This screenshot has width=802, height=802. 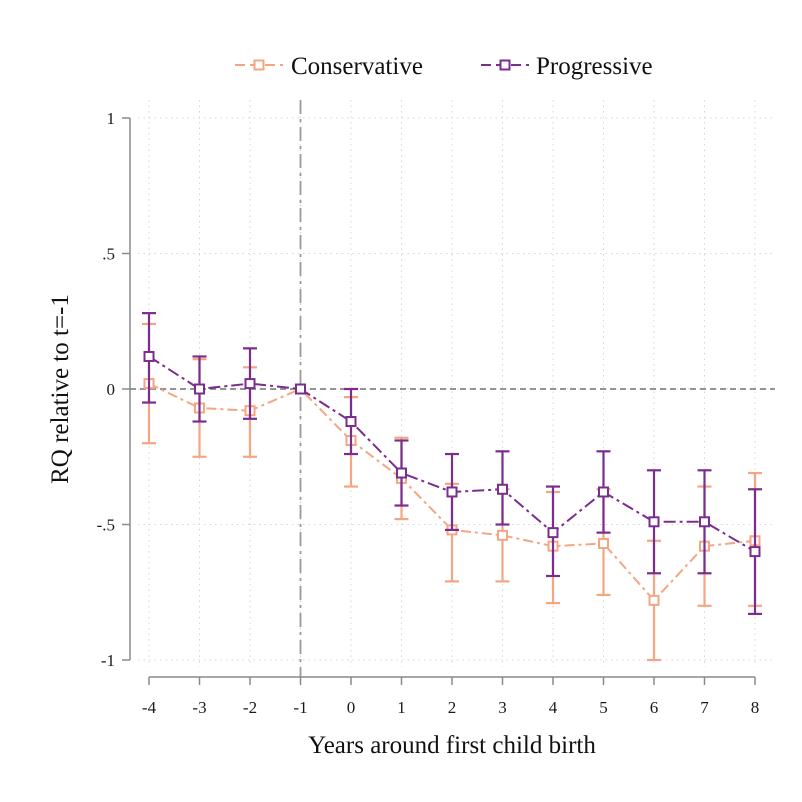 I want to click on legend-item-progressive: Progressive, so click(x=567, y=66).